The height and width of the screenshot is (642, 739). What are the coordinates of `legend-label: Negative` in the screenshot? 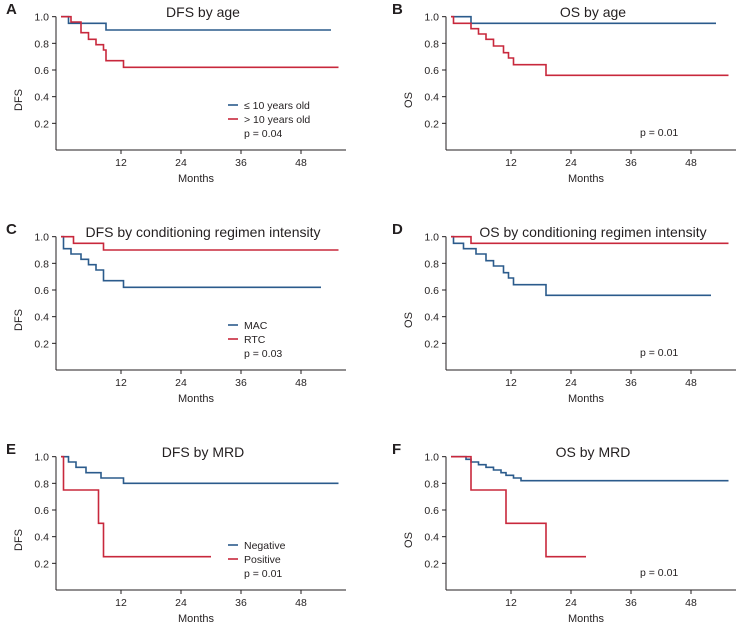 It's located at (265, 546).